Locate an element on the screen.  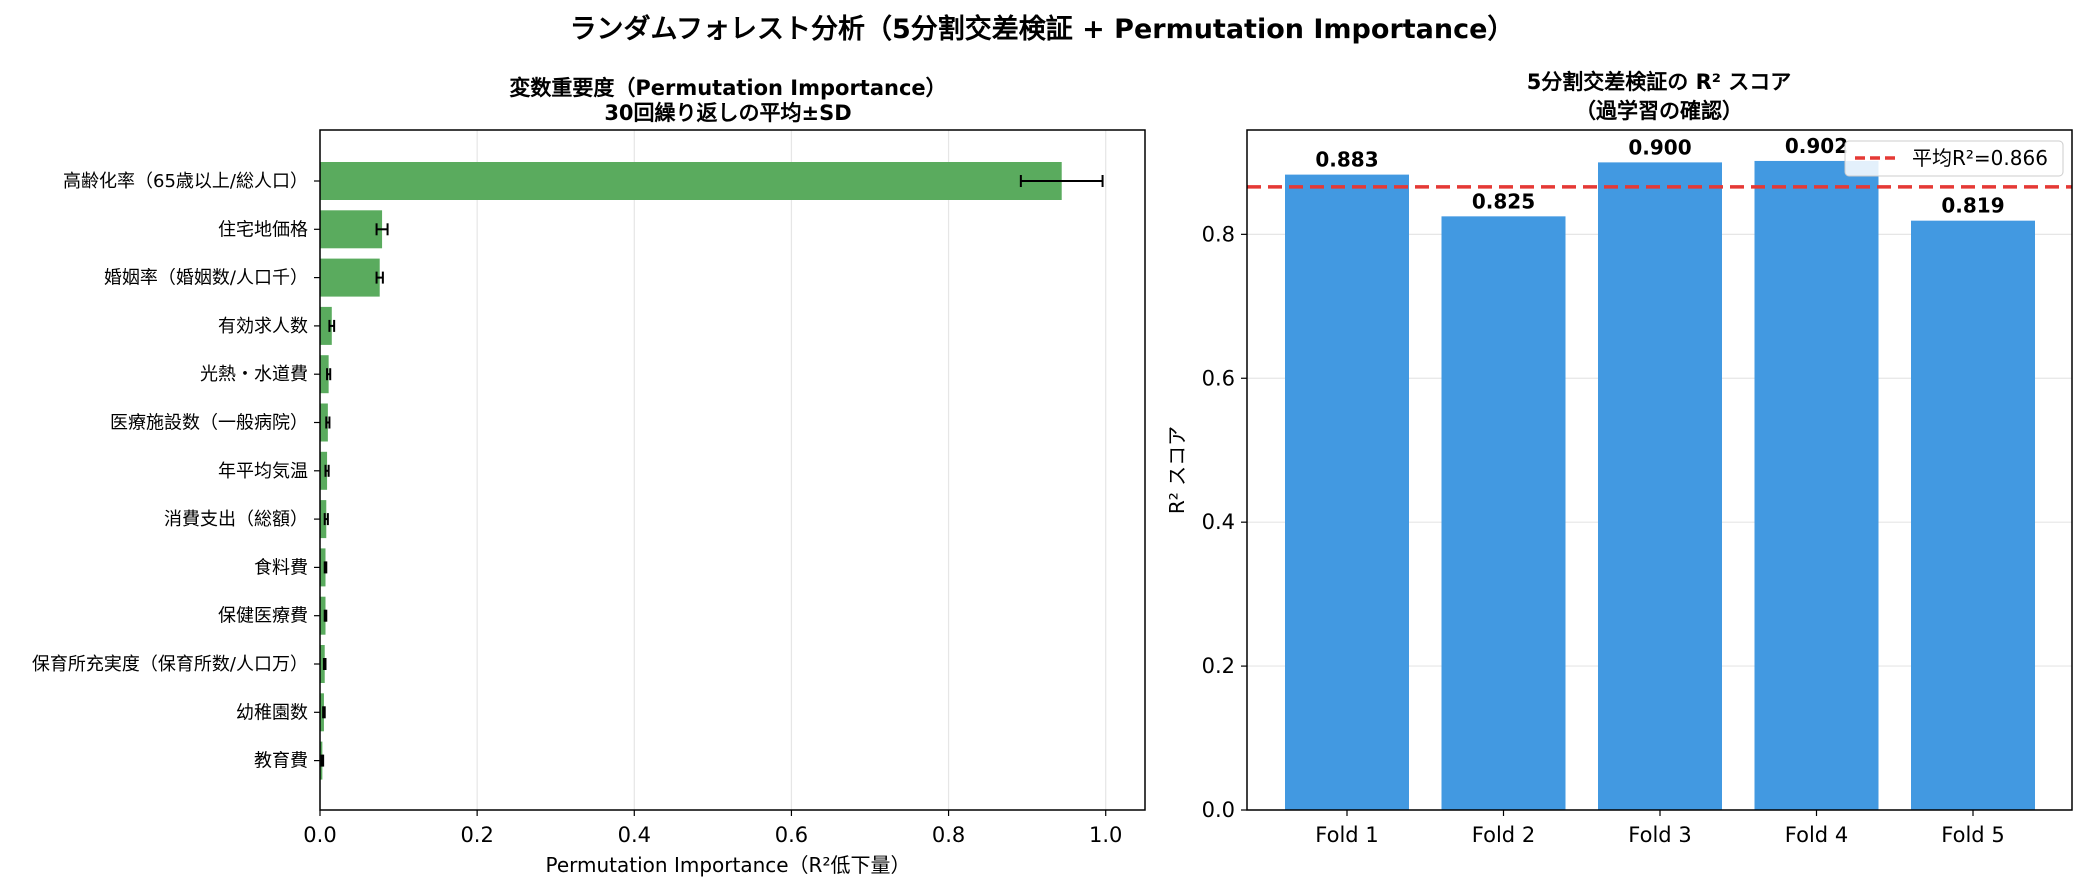
importance-chart-title: 変数重要度（Permutation Importance） is located at coordinates (727, 88).